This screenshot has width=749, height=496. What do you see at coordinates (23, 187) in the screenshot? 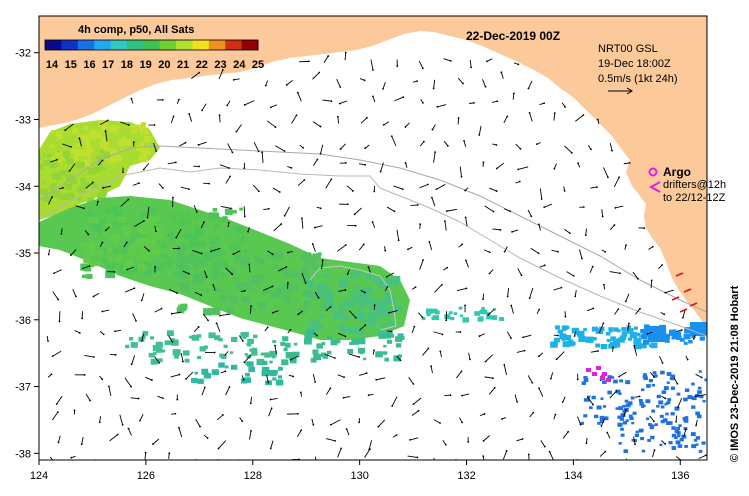
I see `y-tick-label: -34` at bounding box center [23, 187].